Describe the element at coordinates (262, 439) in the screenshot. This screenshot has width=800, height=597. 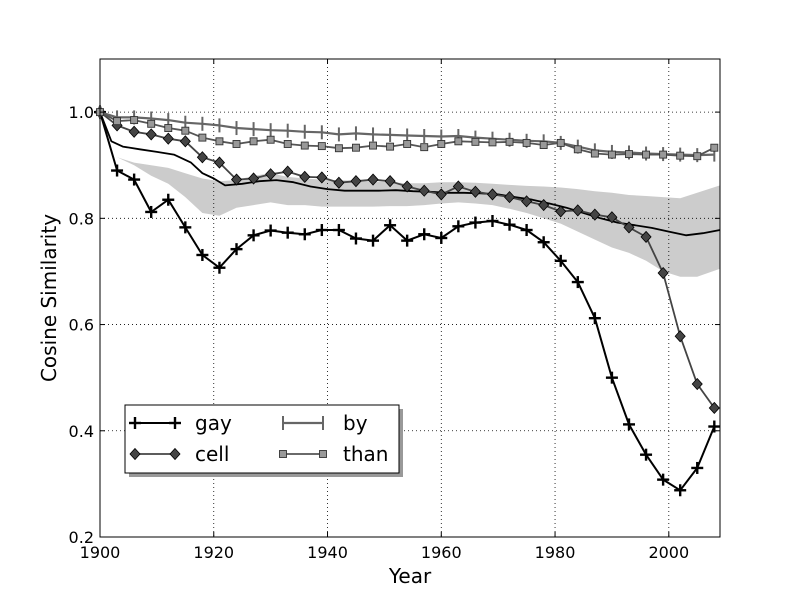
I see `legend-box` at that location.